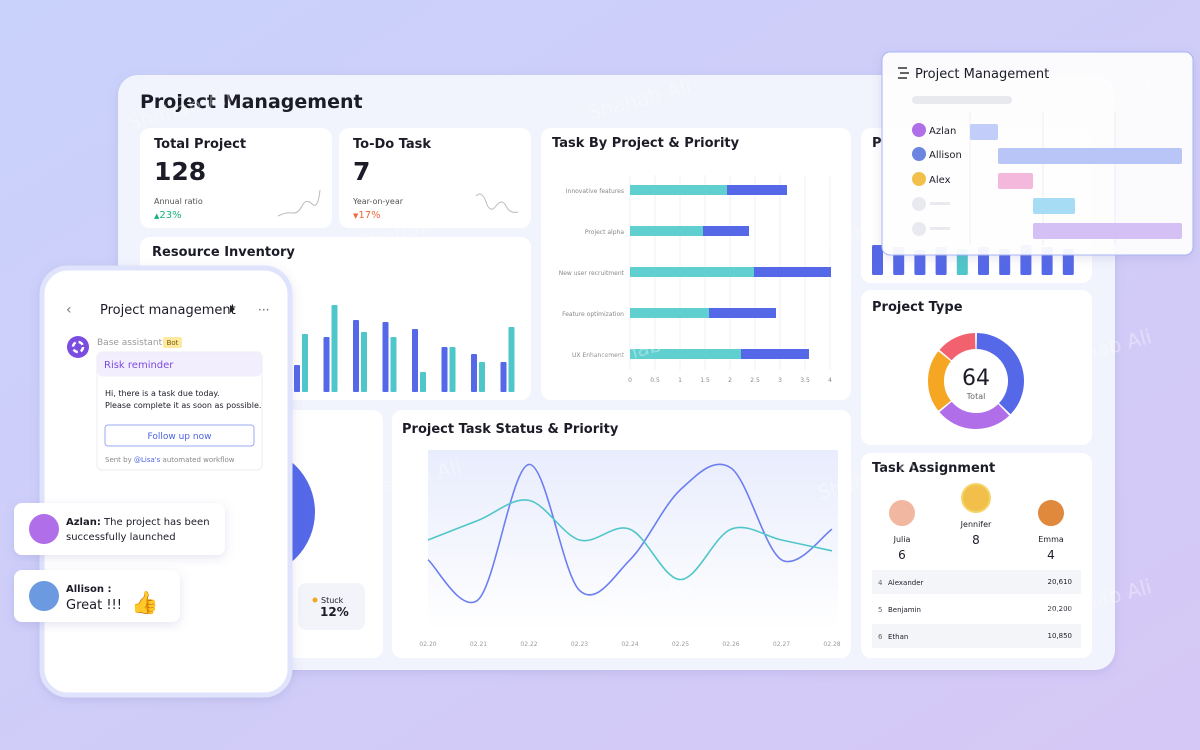 The height and width of the screenshot is (750, 1200). I want to click on person-name: Jennifer, so click(976, 524).